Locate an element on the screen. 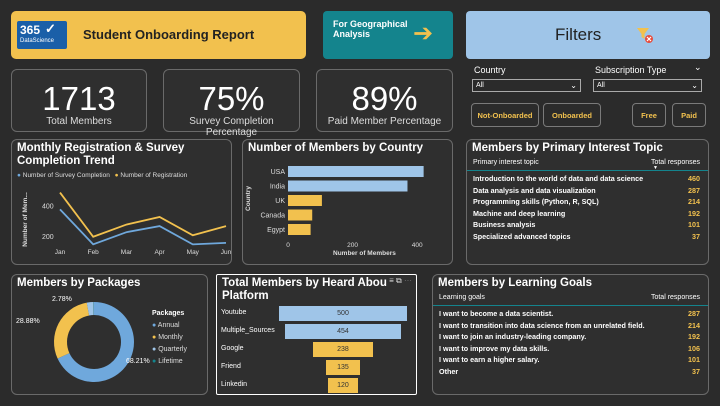 The width and height of the screenshot is (720, 406). goal-name: I want to improve my data skills. is located at coordinates (494, 348).